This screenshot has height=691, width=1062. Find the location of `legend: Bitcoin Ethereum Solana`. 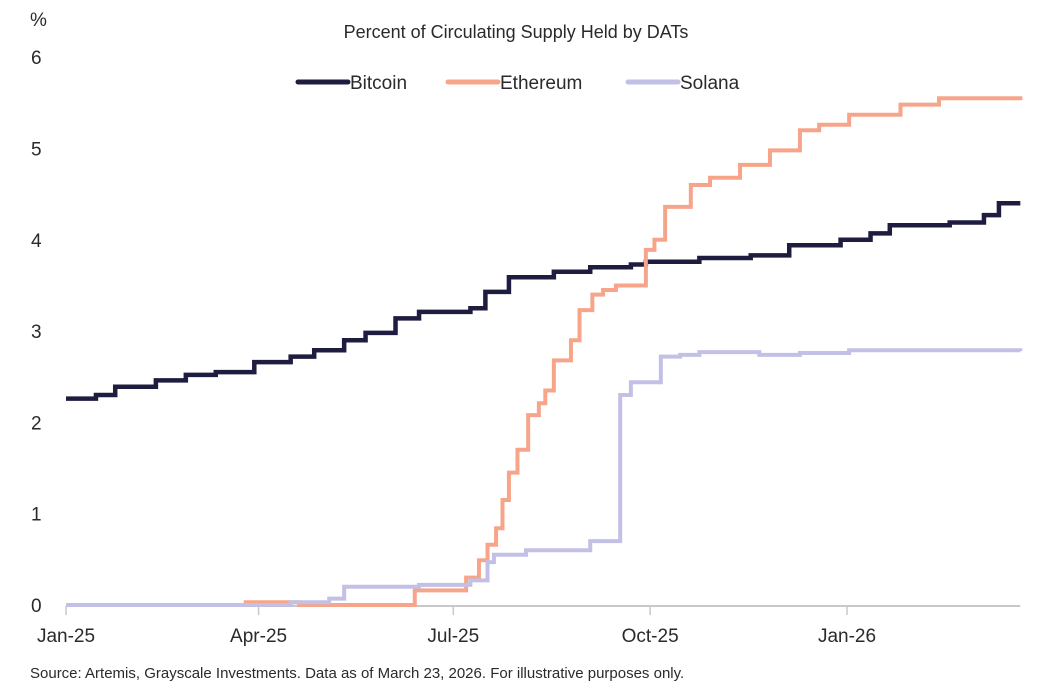

legend: Bitcoin Ethereum Solana is located at coordinates (517, 83).